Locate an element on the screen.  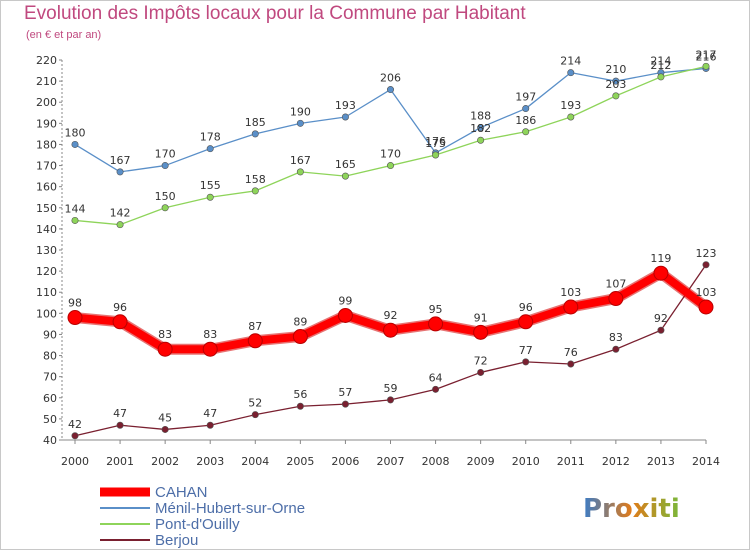
data-label-menil-hubert-sur-orne: 188 is located at coordinates (480, 116).